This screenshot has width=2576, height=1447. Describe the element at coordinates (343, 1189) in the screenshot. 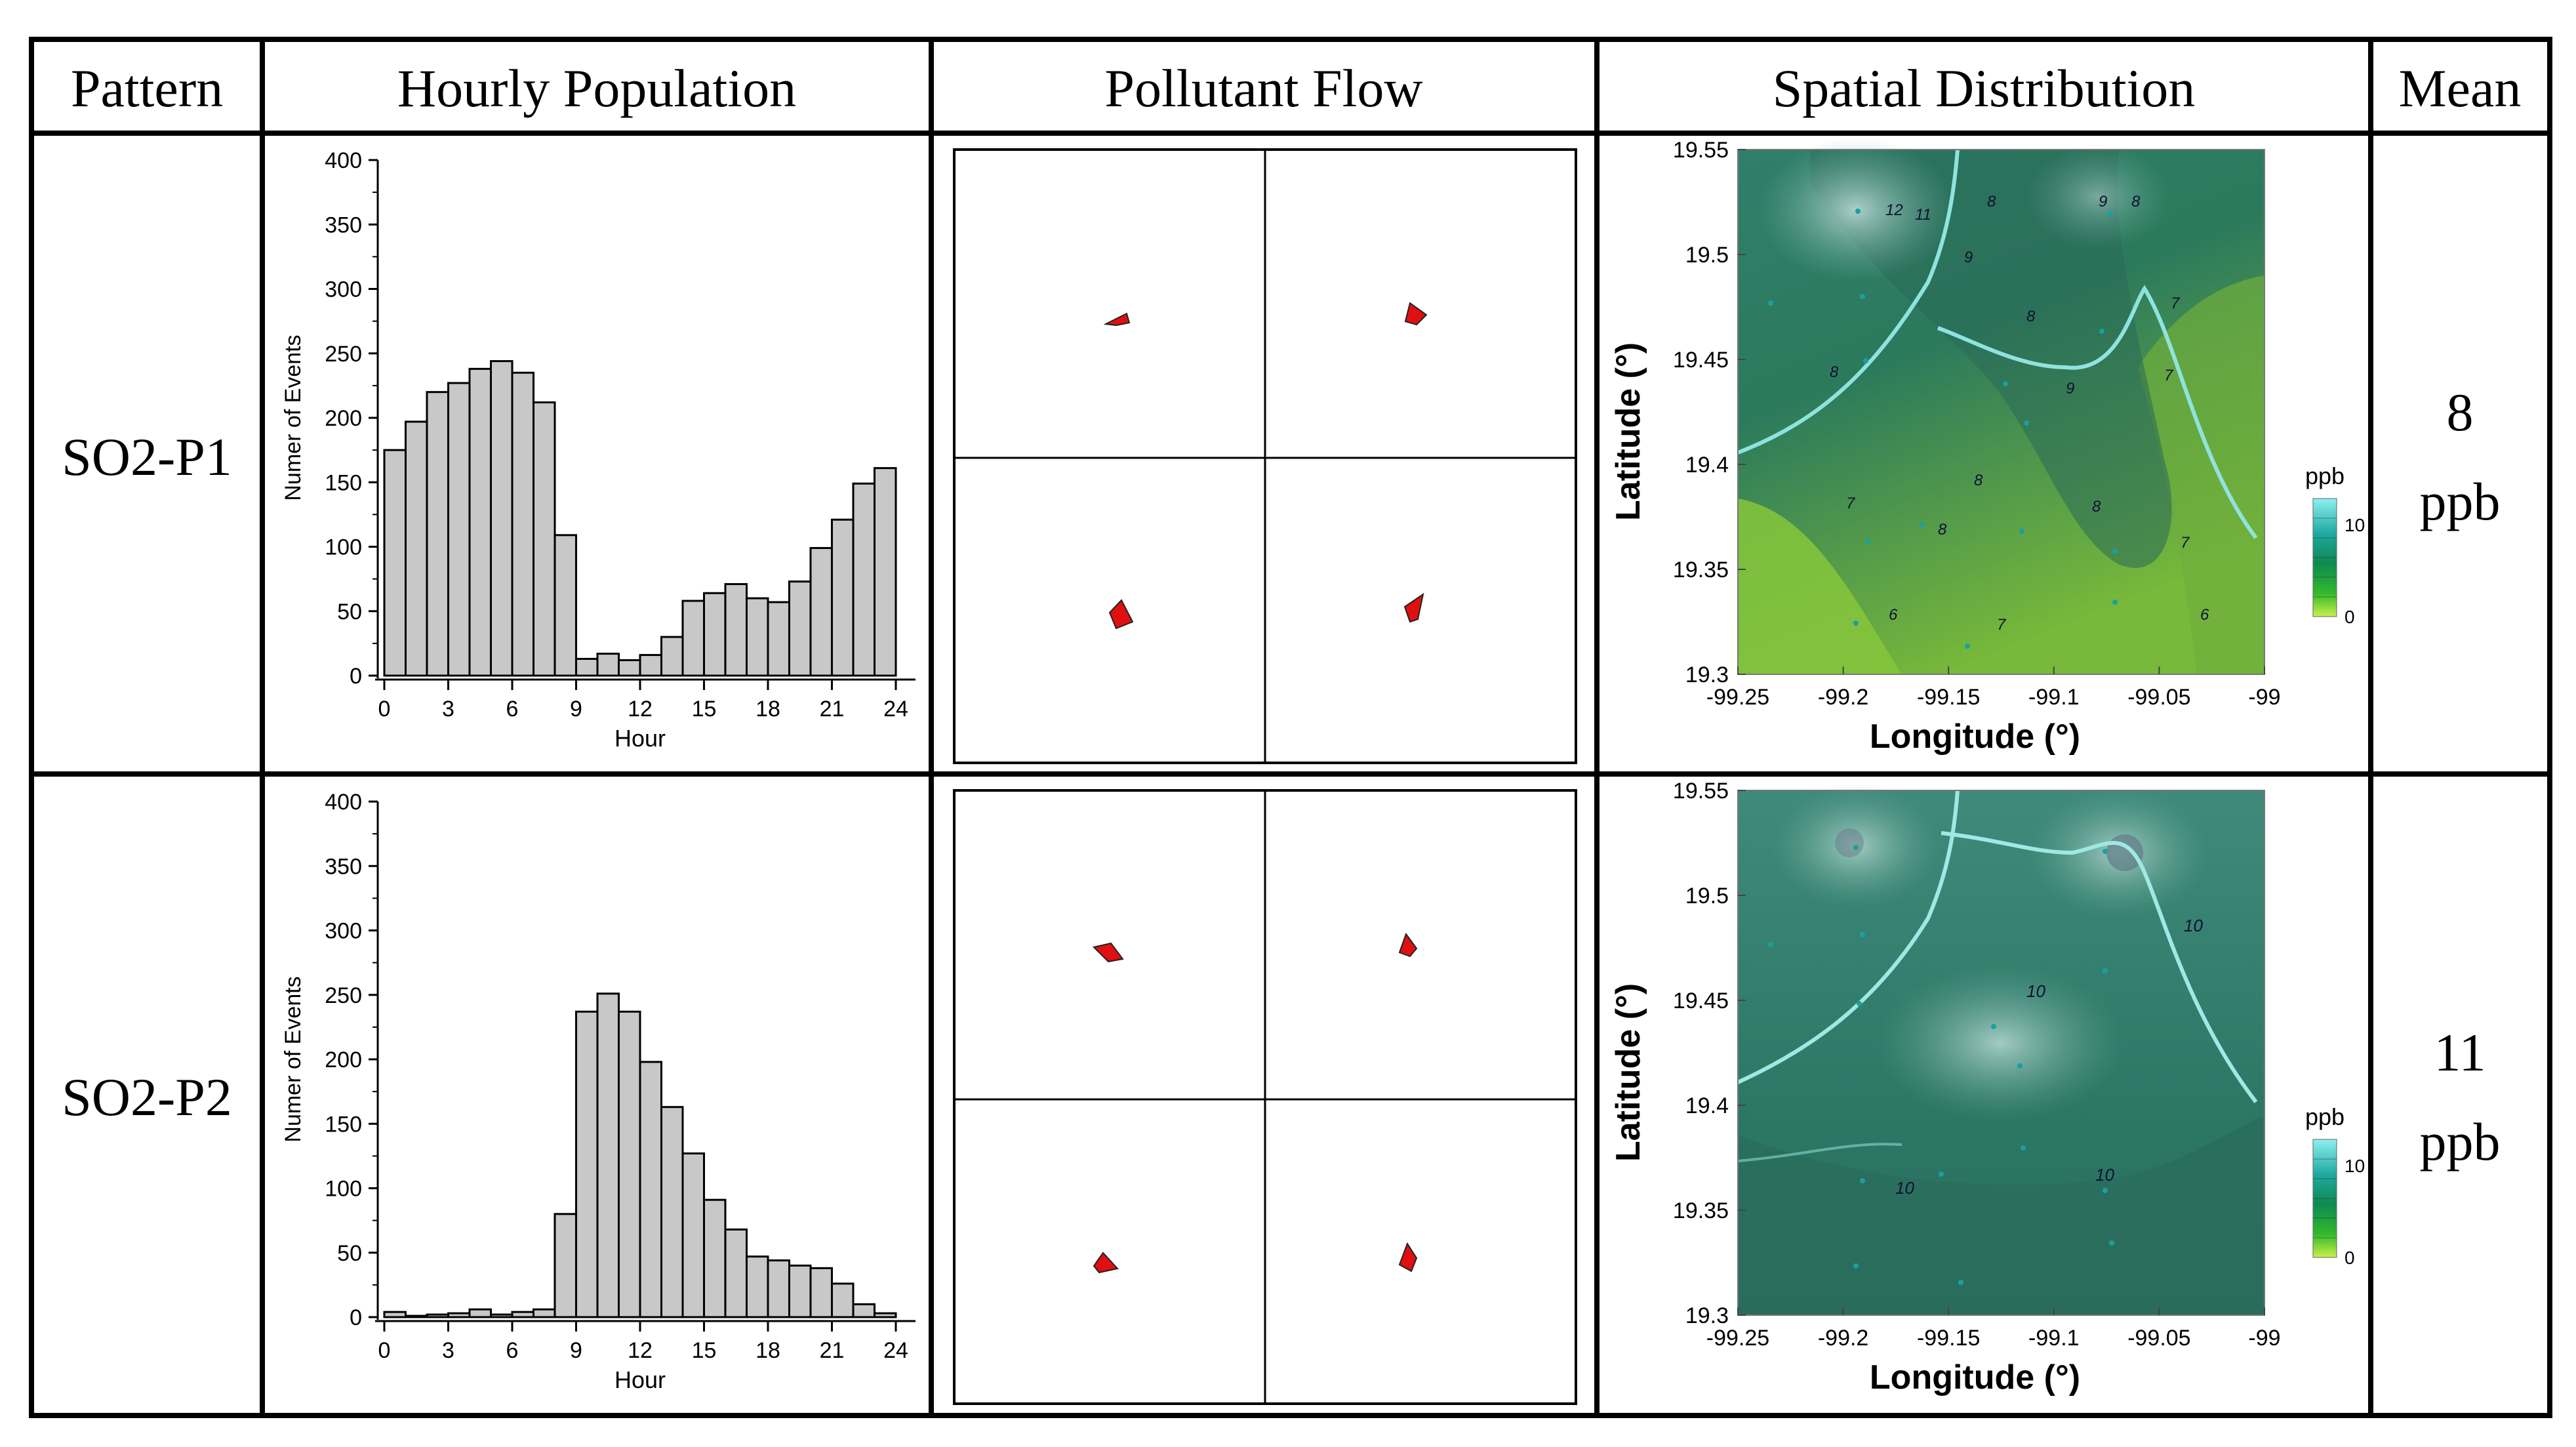

I see `y-tick-label: 100` at that location.